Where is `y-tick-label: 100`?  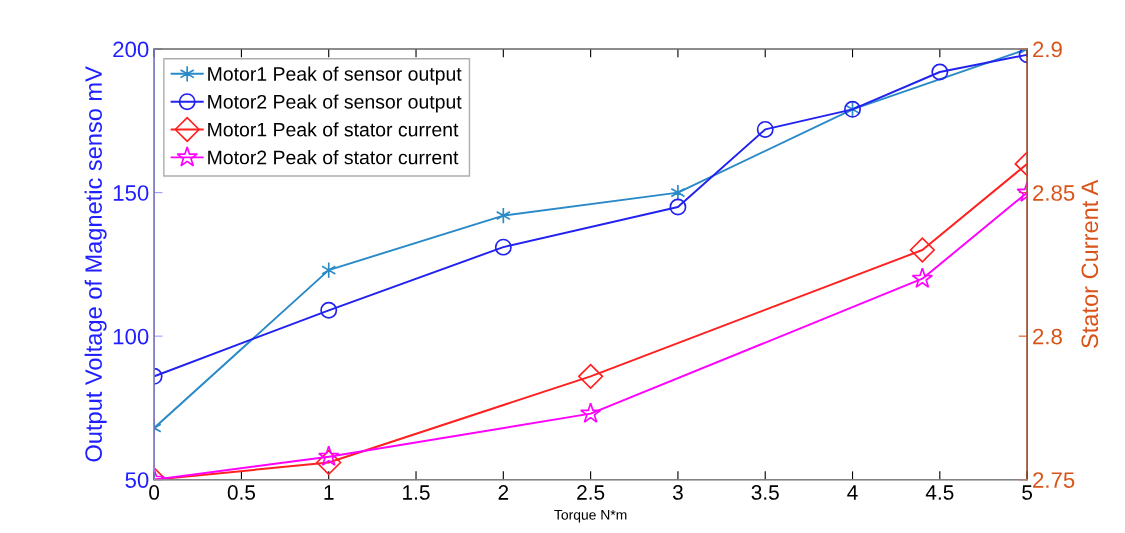
y-tick-label: 100 is located at coordinates (131, 336).